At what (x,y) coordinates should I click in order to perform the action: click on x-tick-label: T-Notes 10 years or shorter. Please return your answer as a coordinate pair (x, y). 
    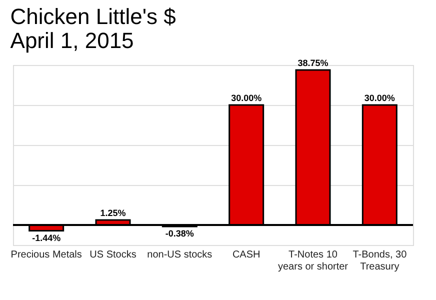
    Looking at the image, I should click on (313, 261).